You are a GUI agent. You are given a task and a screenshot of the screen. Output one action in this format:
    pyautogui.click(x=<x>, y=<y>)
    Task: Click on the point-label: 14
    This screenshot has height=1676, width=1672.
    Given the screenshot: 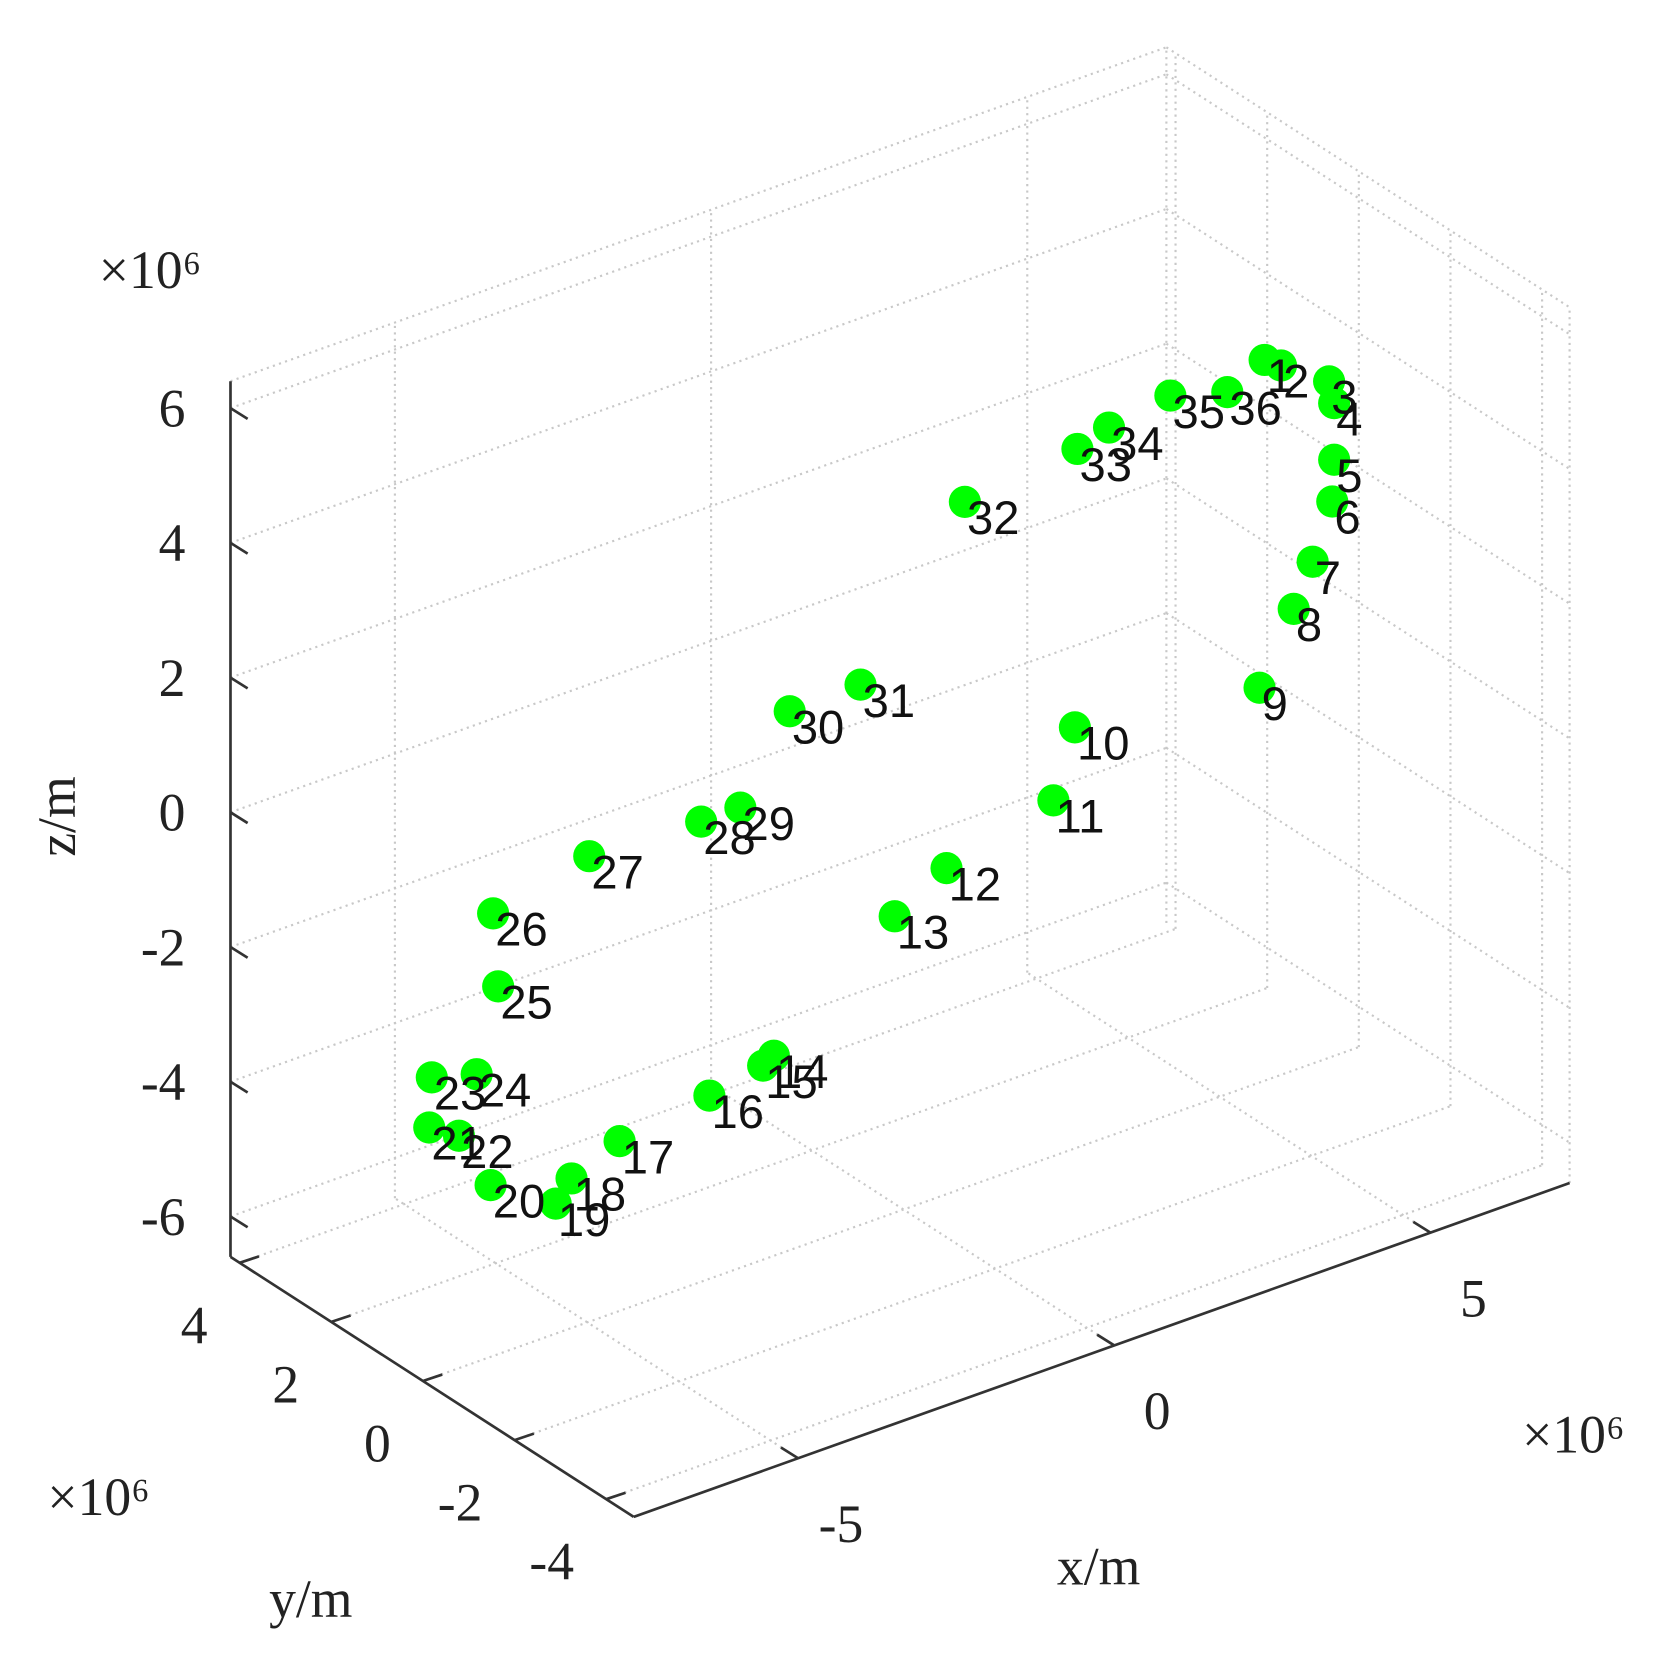 What is the action you would take?
    pyautogui.click(x=802, y=1072)
    